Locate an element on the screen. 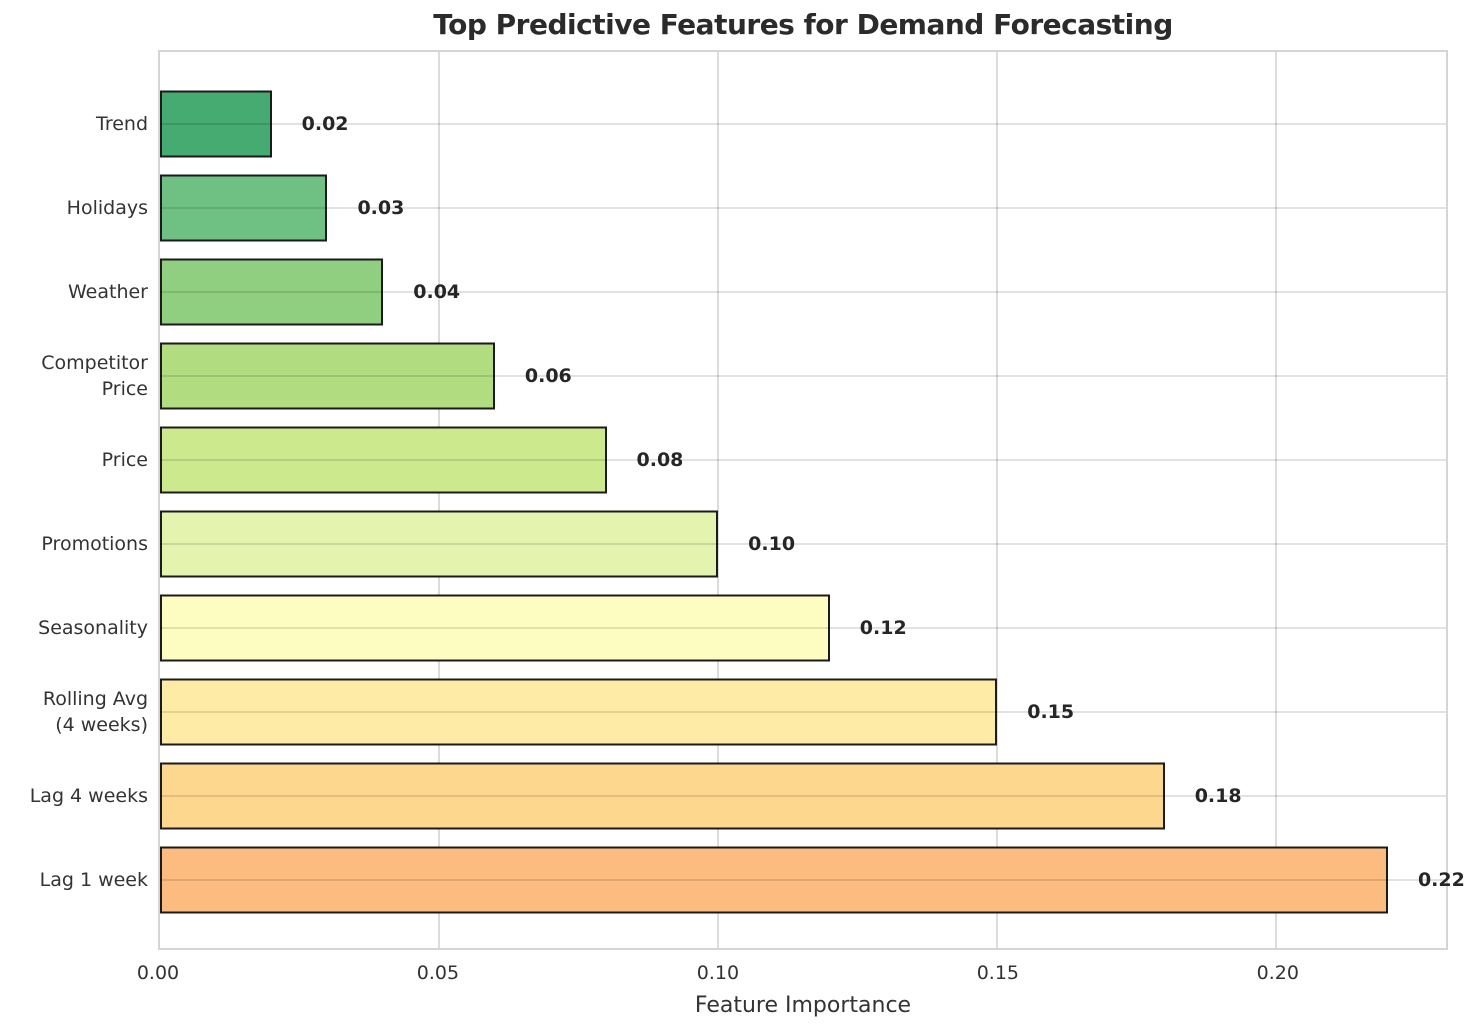  x-tick-label: 0.10 is located at coordinates (718, 973).